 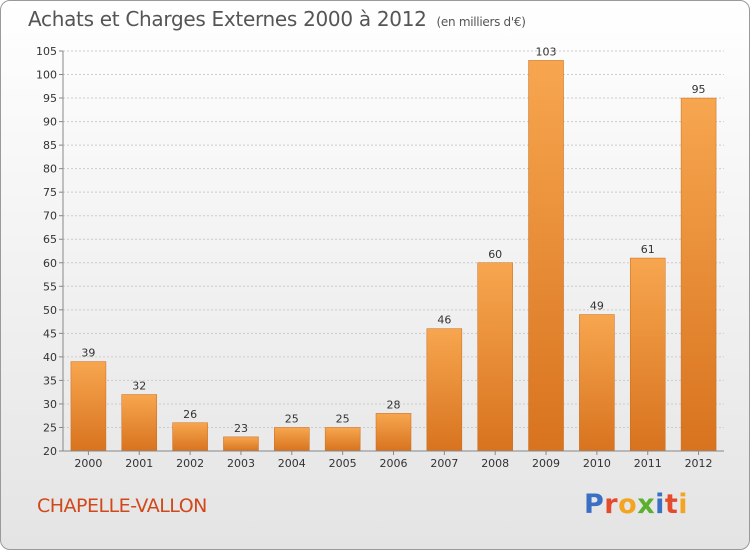 I want to click on x-tick-label: 2011, so click(x=648, y=463).